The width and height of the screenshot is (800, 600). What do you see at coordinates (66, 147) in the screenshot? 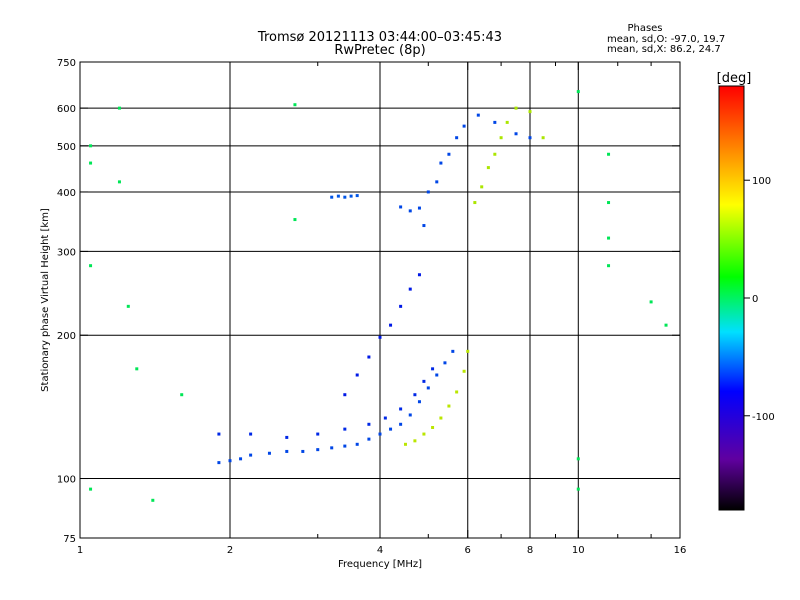
I see `y-tick-label: 500` at bounding box center [66, 147].